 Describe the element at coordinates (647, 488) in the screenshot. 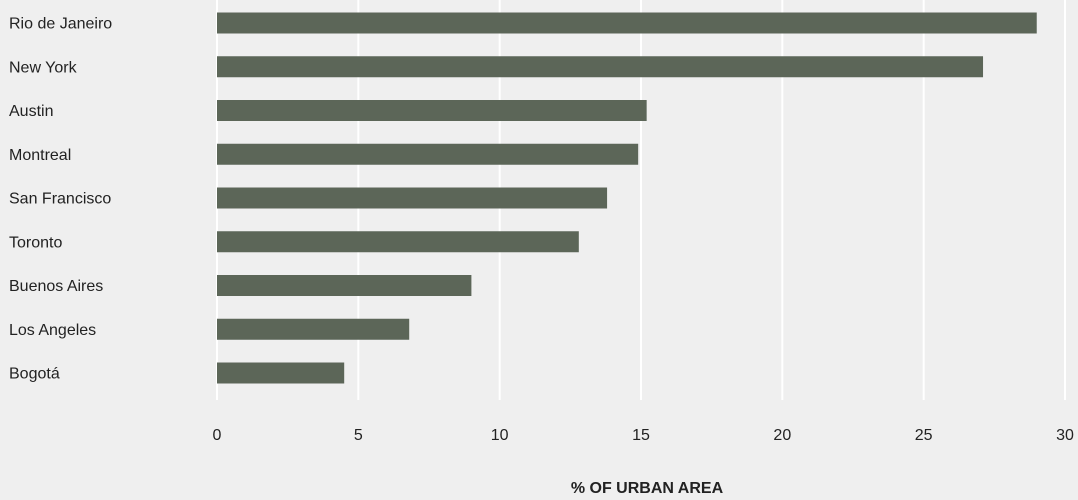

I see `x-axis-title: % OF URBAN AREA` at that location.